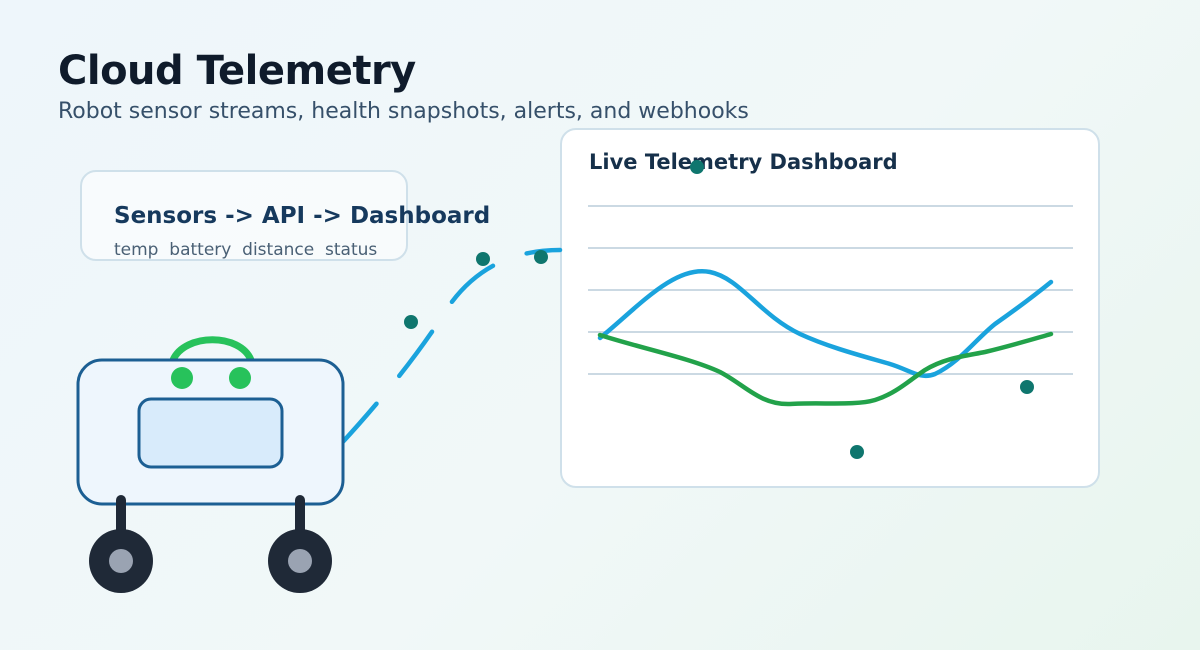  What do you see at coordinates (136, 250) in the screenshot?
I see `sensor-field: temp` at bounding box center [136, 250].